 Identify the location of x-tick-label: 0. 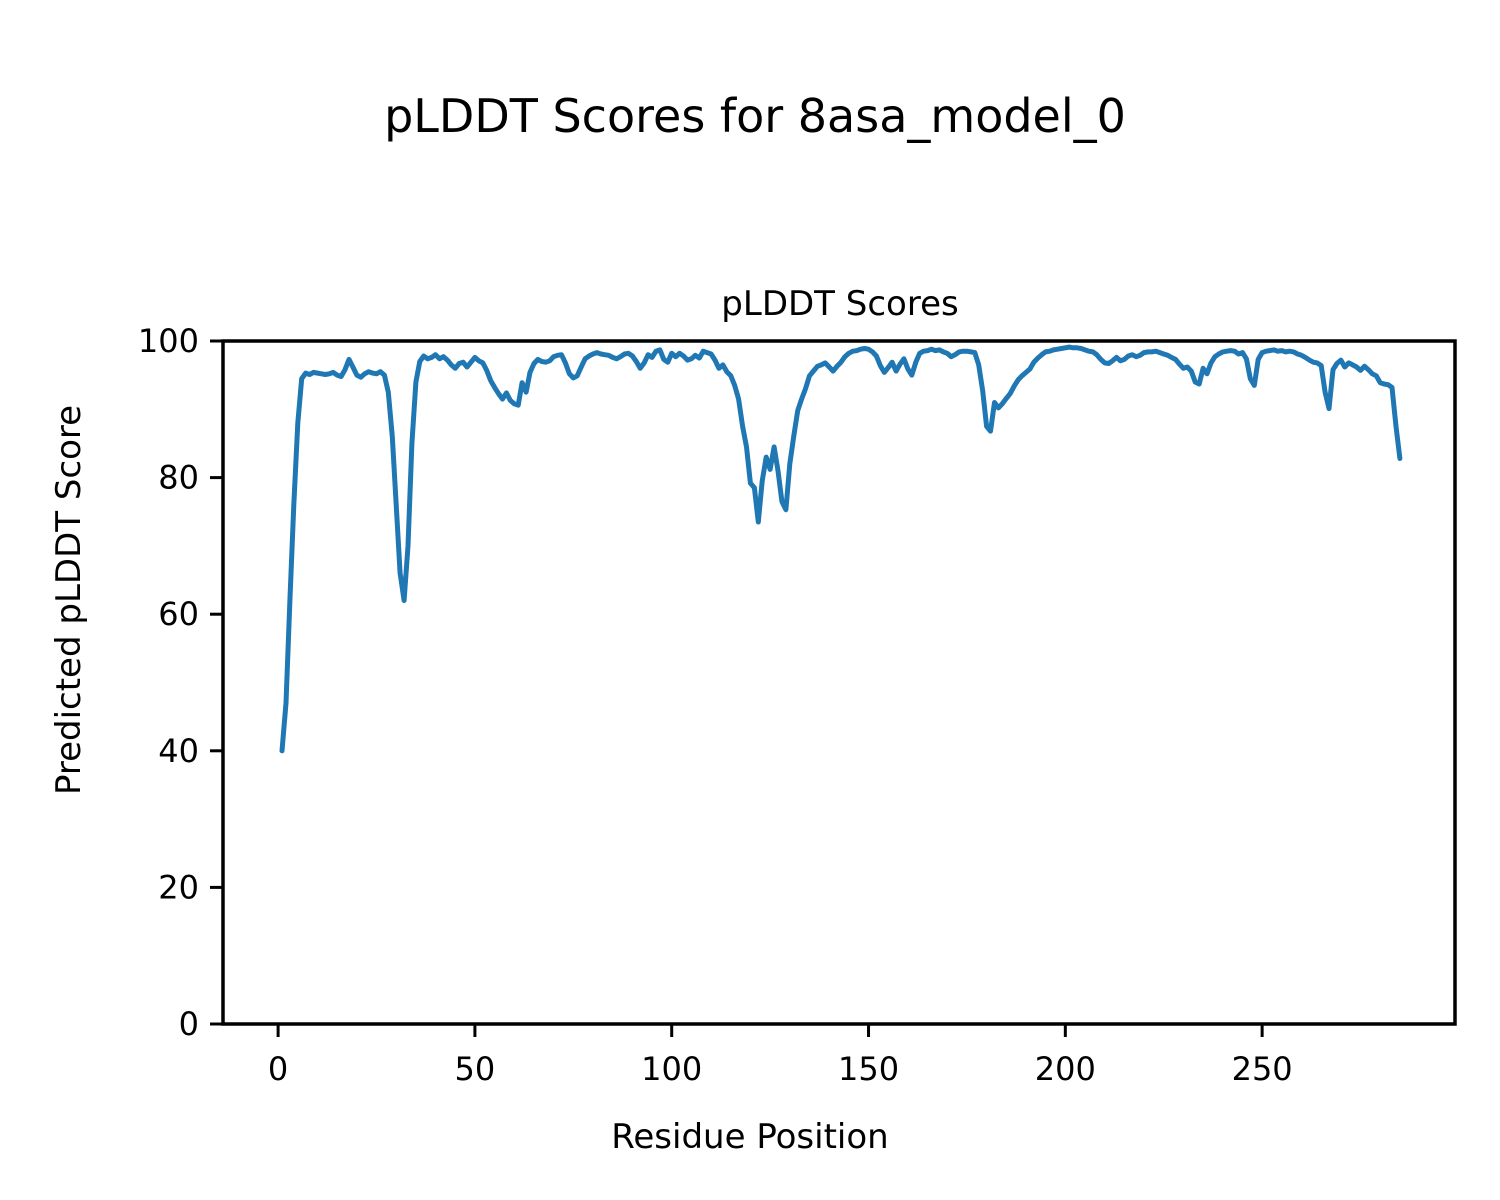
(278, 1069).